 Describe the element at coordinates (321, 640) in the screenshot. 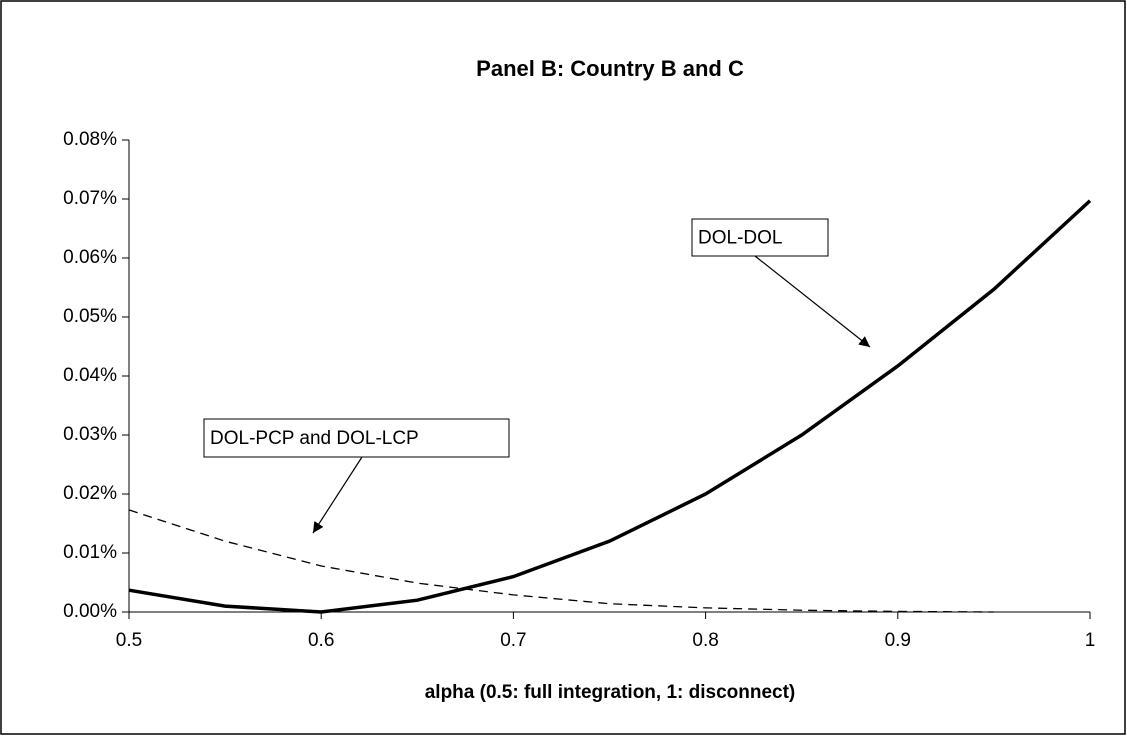

I see `x-tick-label: 0.6` at that location.